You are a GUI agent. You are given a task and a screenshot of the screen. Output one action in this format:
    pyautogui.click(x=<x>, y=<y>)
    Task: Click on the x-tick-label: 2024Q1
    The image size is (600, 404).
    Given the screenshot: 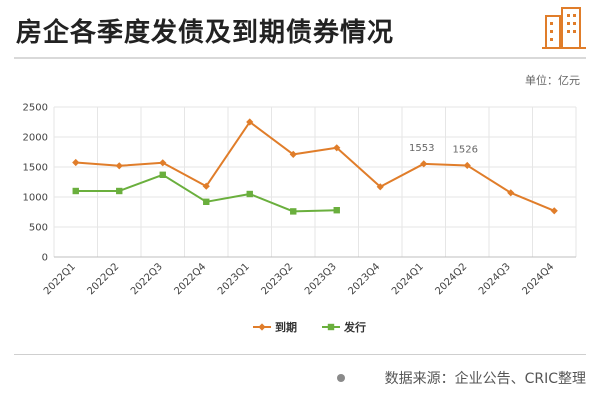 What is the action you would take?
    pyautogui.click(x=408, y=279)
    